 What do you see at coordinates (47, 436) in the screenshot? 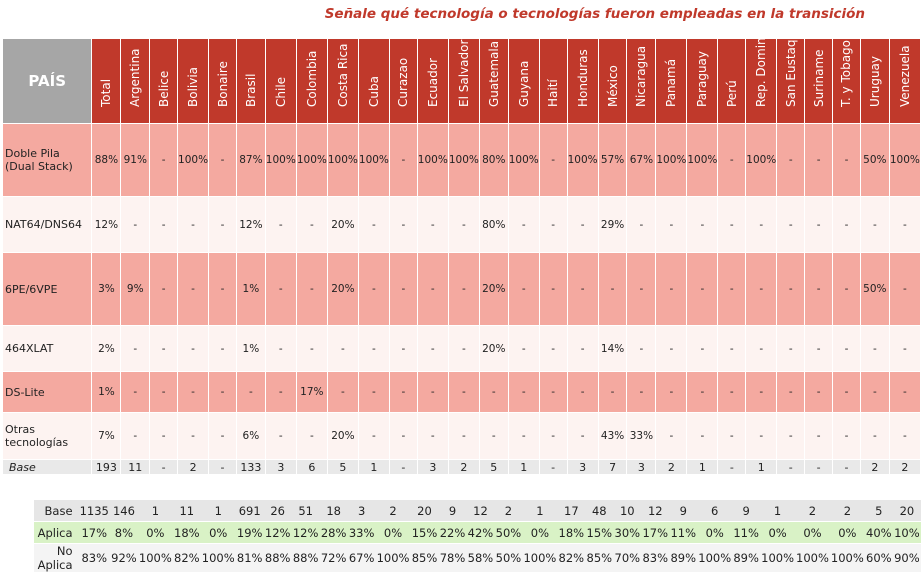
I see `row-label: Otras tecnologías` at bounding box center [47, 436].